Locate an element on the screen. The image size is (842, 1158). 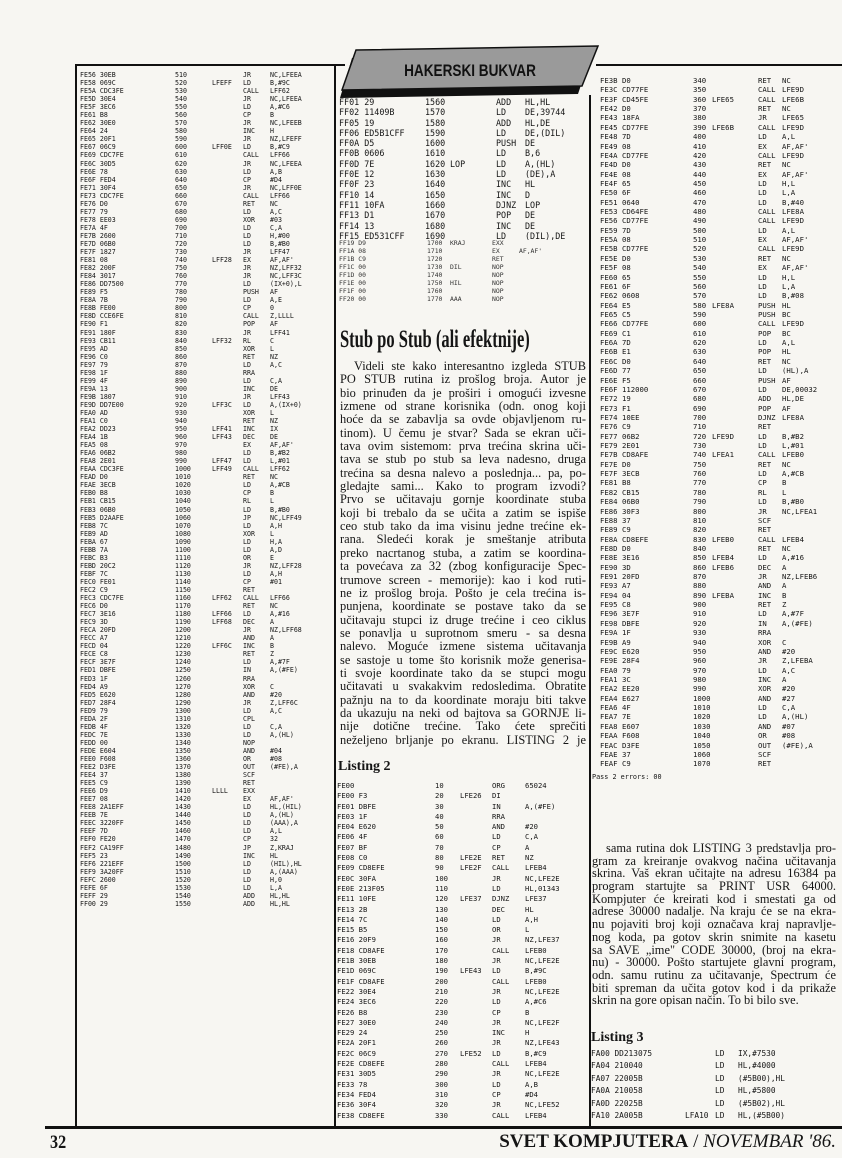
address-code: FEA7 7E is located at coordinates (615, 717).